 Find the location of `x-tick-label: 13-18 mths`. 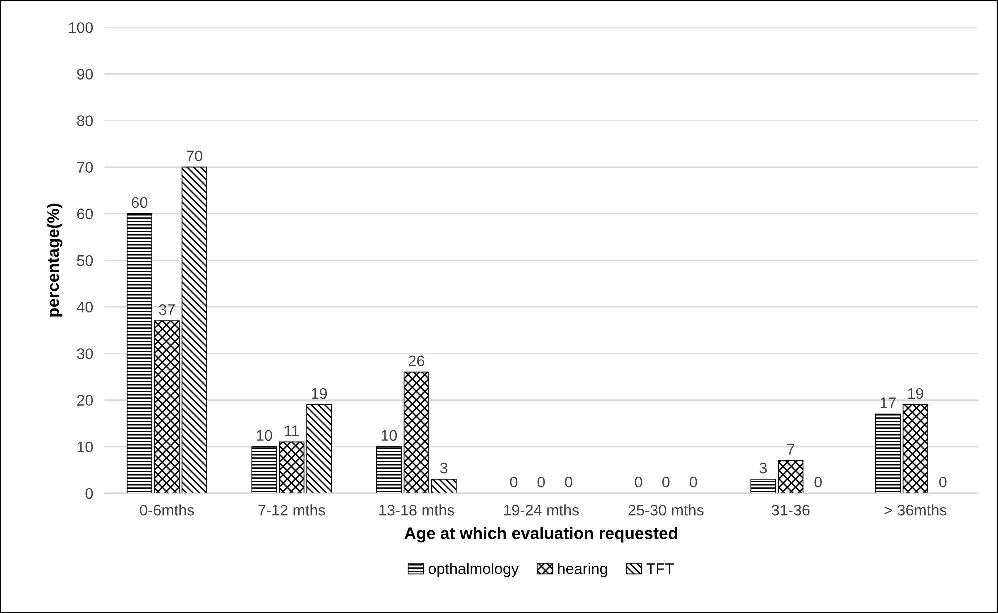

x-tick-label: 13-18 mths is located at coordinates (417, 510).